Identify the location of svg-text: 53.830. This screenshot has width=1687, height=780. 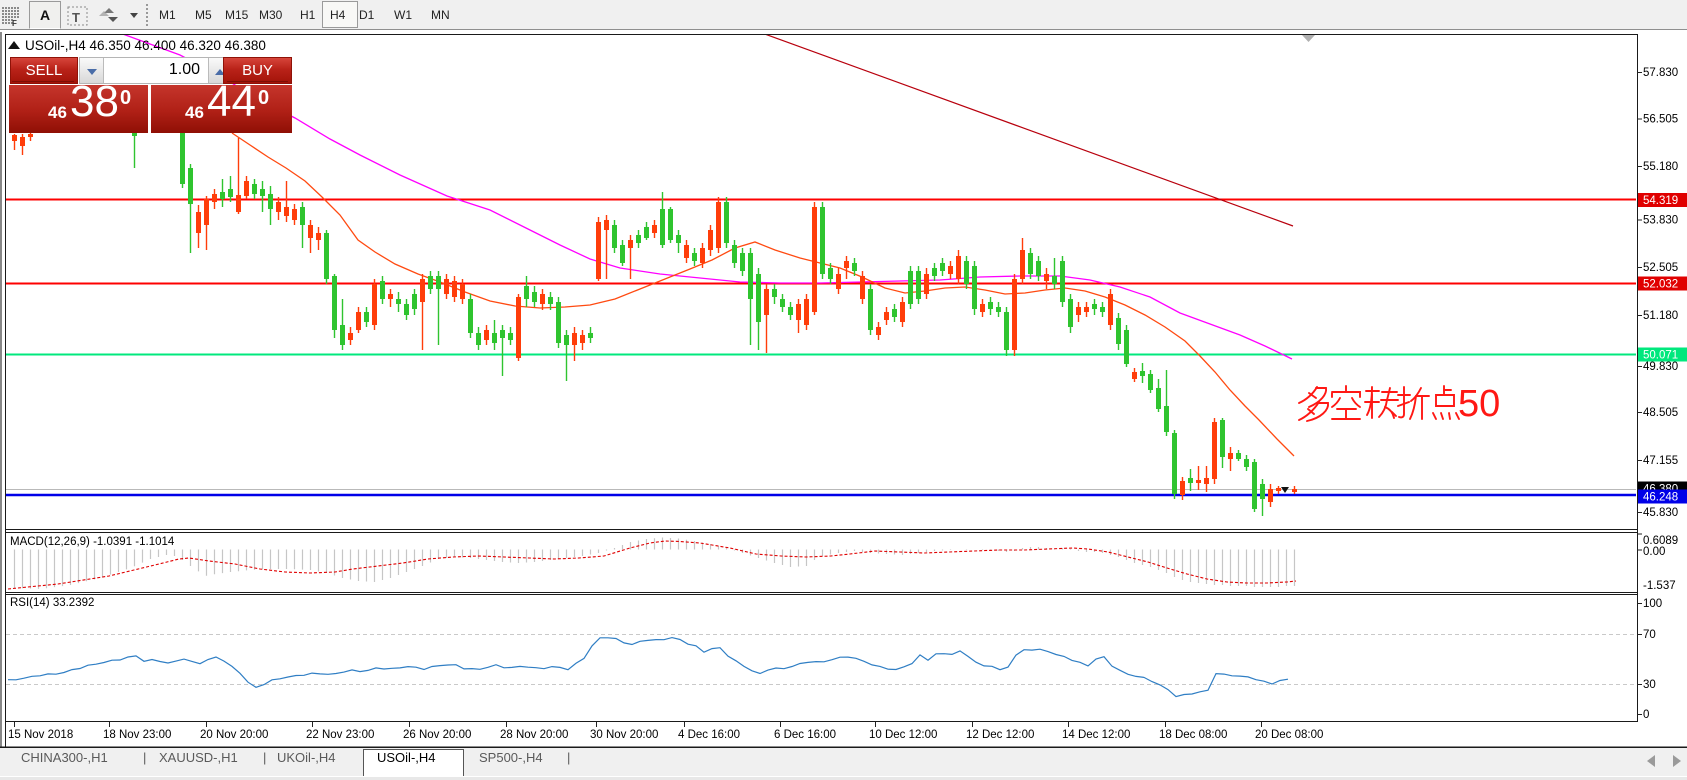
(1660, 221).